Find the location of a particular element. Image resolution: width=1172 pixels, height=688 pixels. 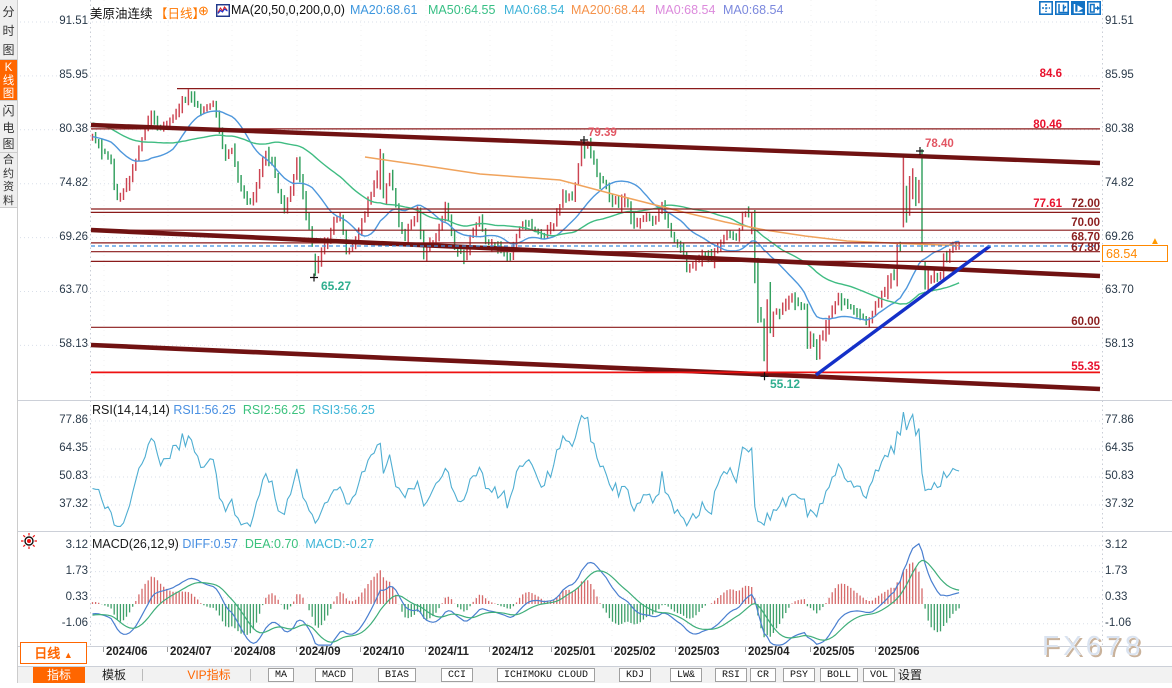

svg-text: 65.27 is located at coordinates (336, 286).